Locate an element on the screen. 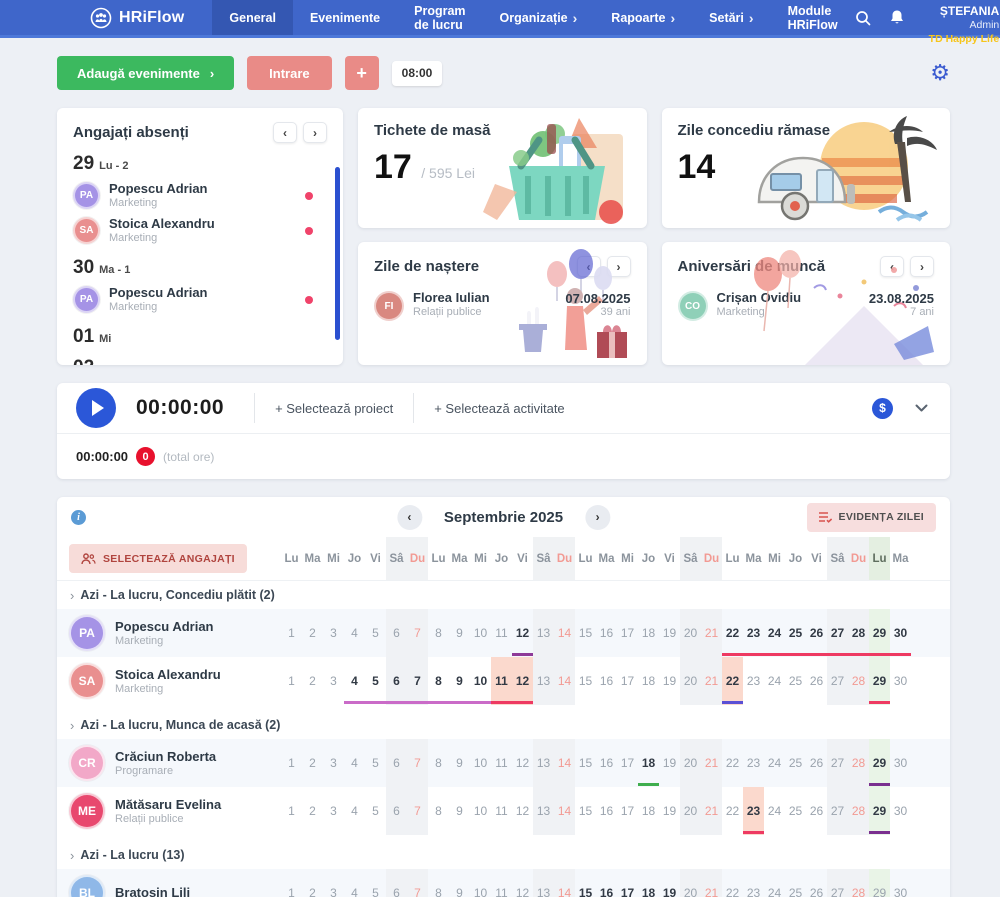  group-header-azi-la-lucru-munca-de-acas-2: › Azi - La lucru, Munca de acasă (2) is located at coordinates (503, 725).